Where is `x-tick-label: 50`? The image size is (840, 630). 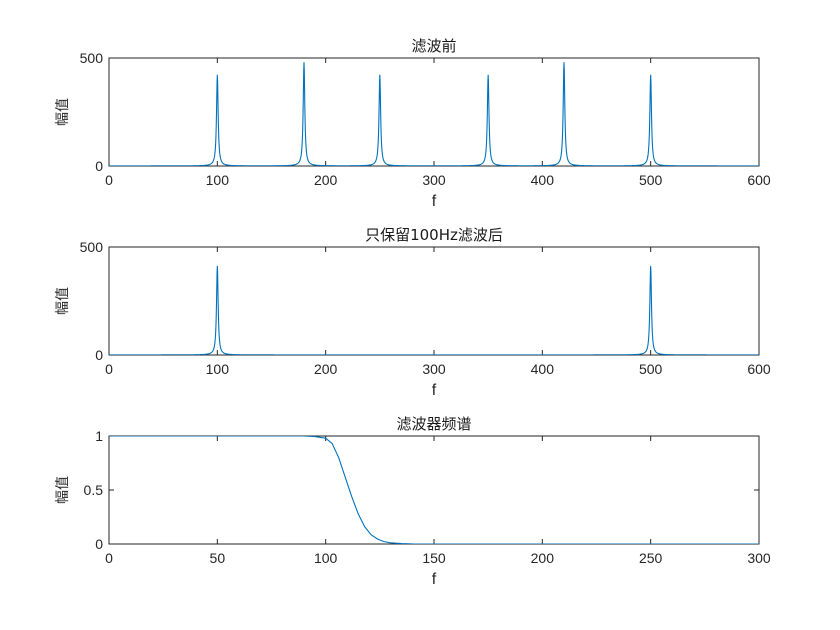
x-tick-label: 50 is located at coordinates (218, 558).